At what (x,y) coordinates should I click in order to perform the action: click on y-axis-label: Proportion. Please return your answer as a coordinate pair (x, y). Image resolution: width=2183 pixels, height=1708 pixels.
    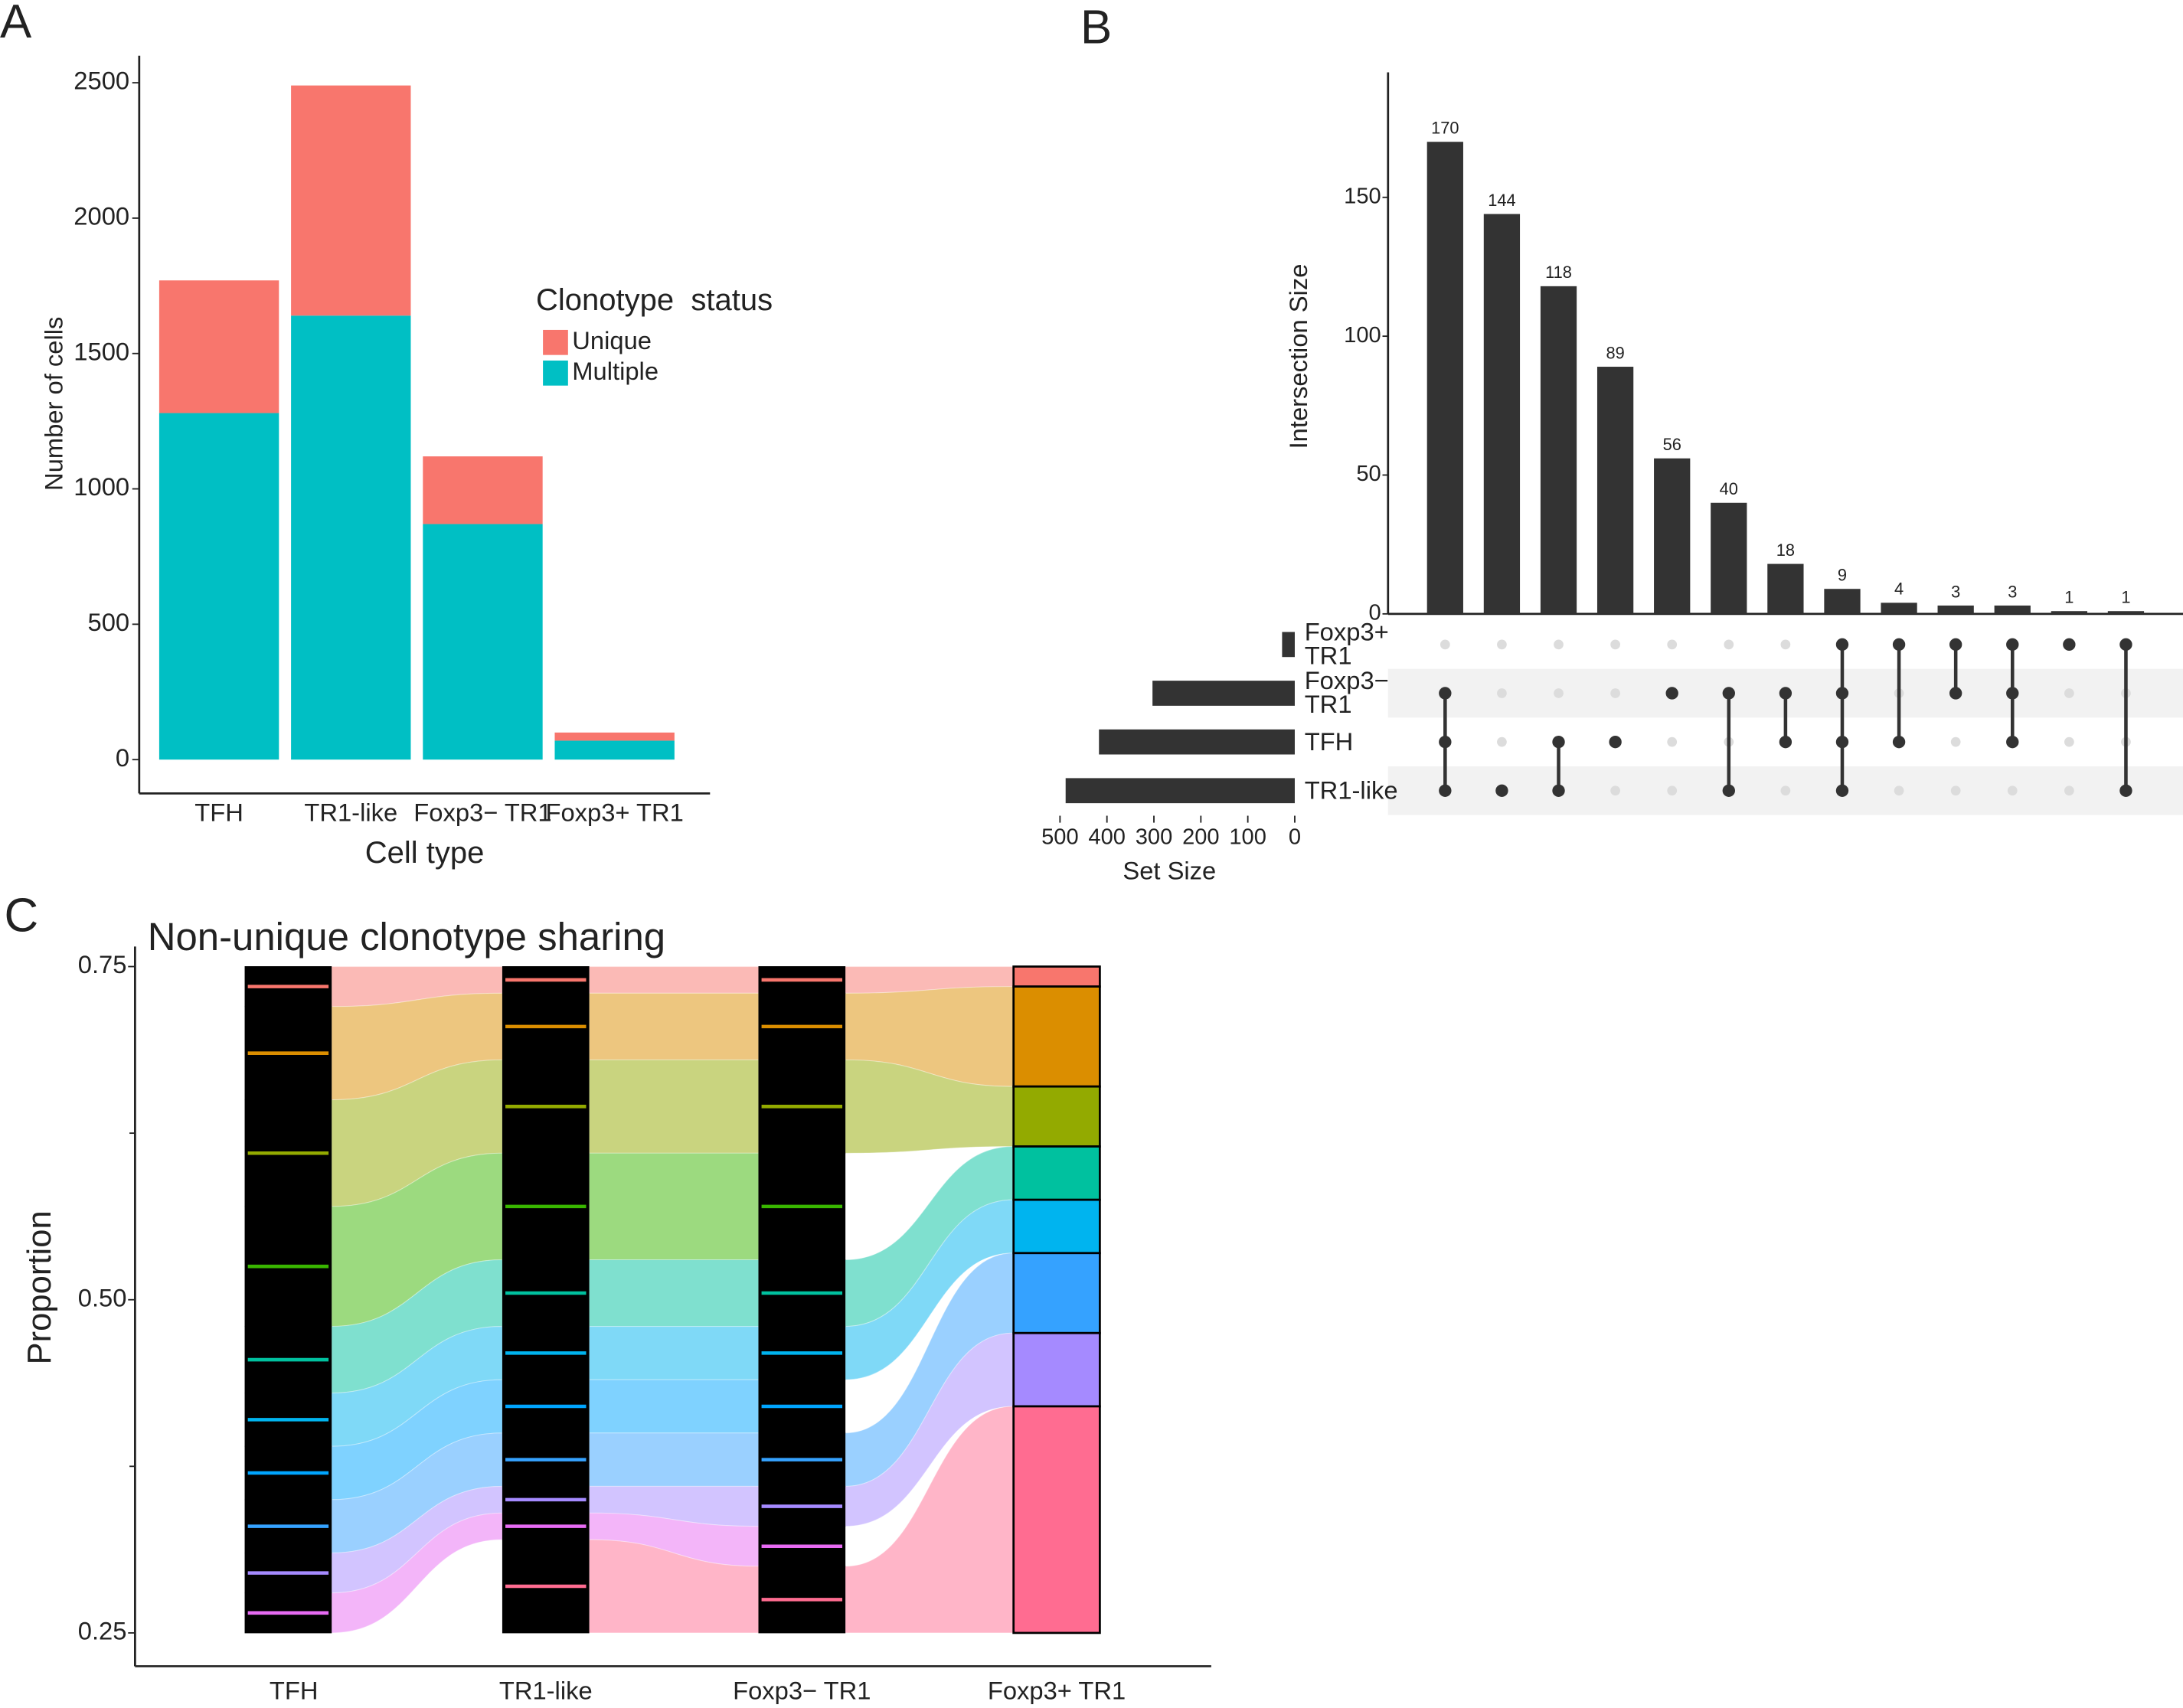
    Looking at the image, I should click on (39, 1287).